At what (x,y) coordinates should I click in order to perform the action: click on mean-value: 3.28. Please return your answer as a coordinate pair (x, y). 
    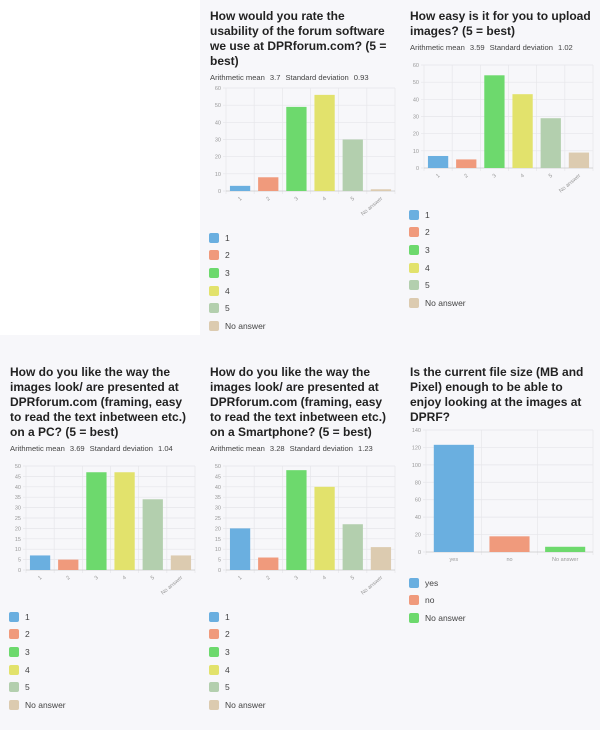
    Looking at the image, I should click on (277, 448).